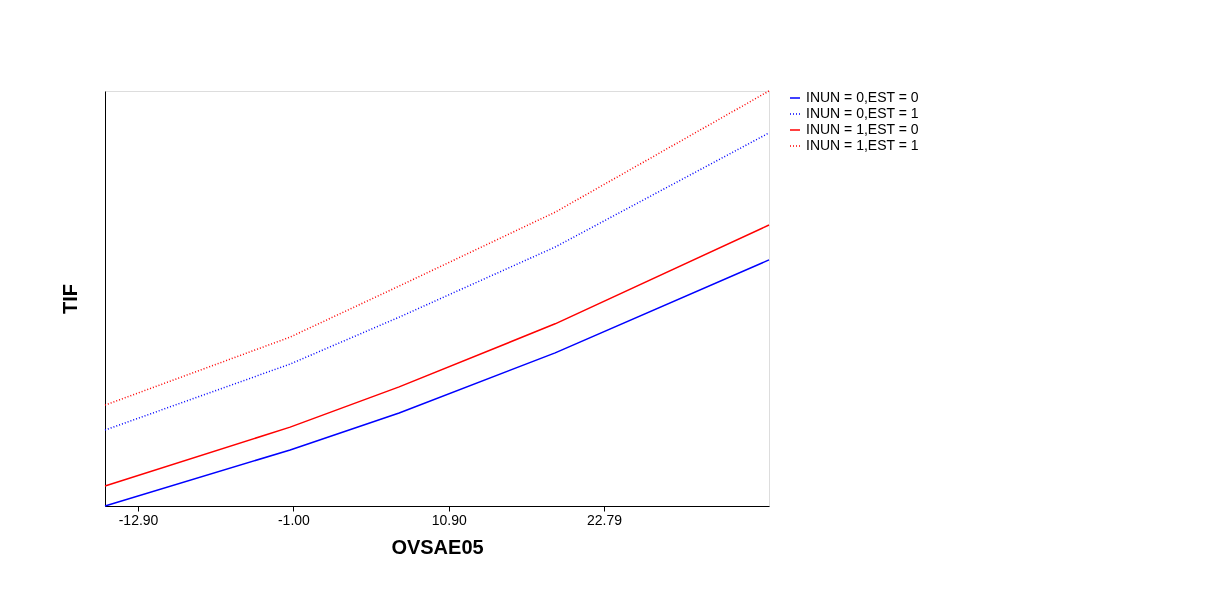  What do you see at coordinates (138, 519) in the screenshot?
I see `x-tick-label: -12.90` at bounding box center [138, 519].